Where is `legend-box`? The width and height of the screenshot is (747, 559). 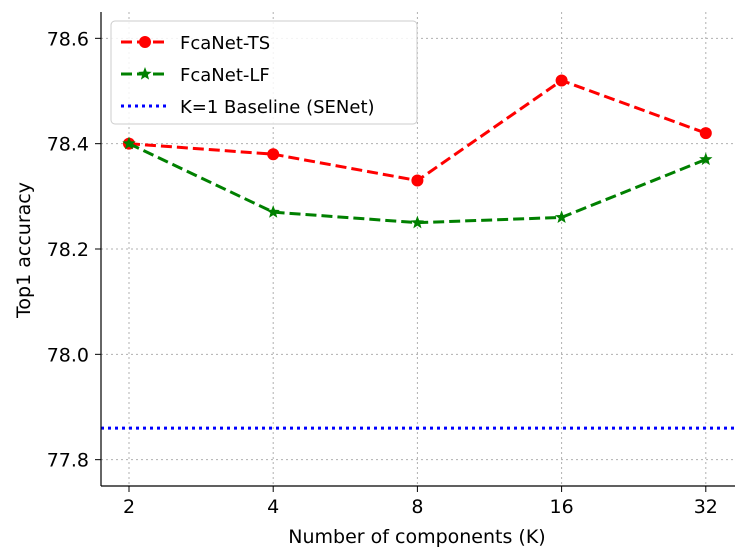
legend-box is located at coordinates (264, 72).